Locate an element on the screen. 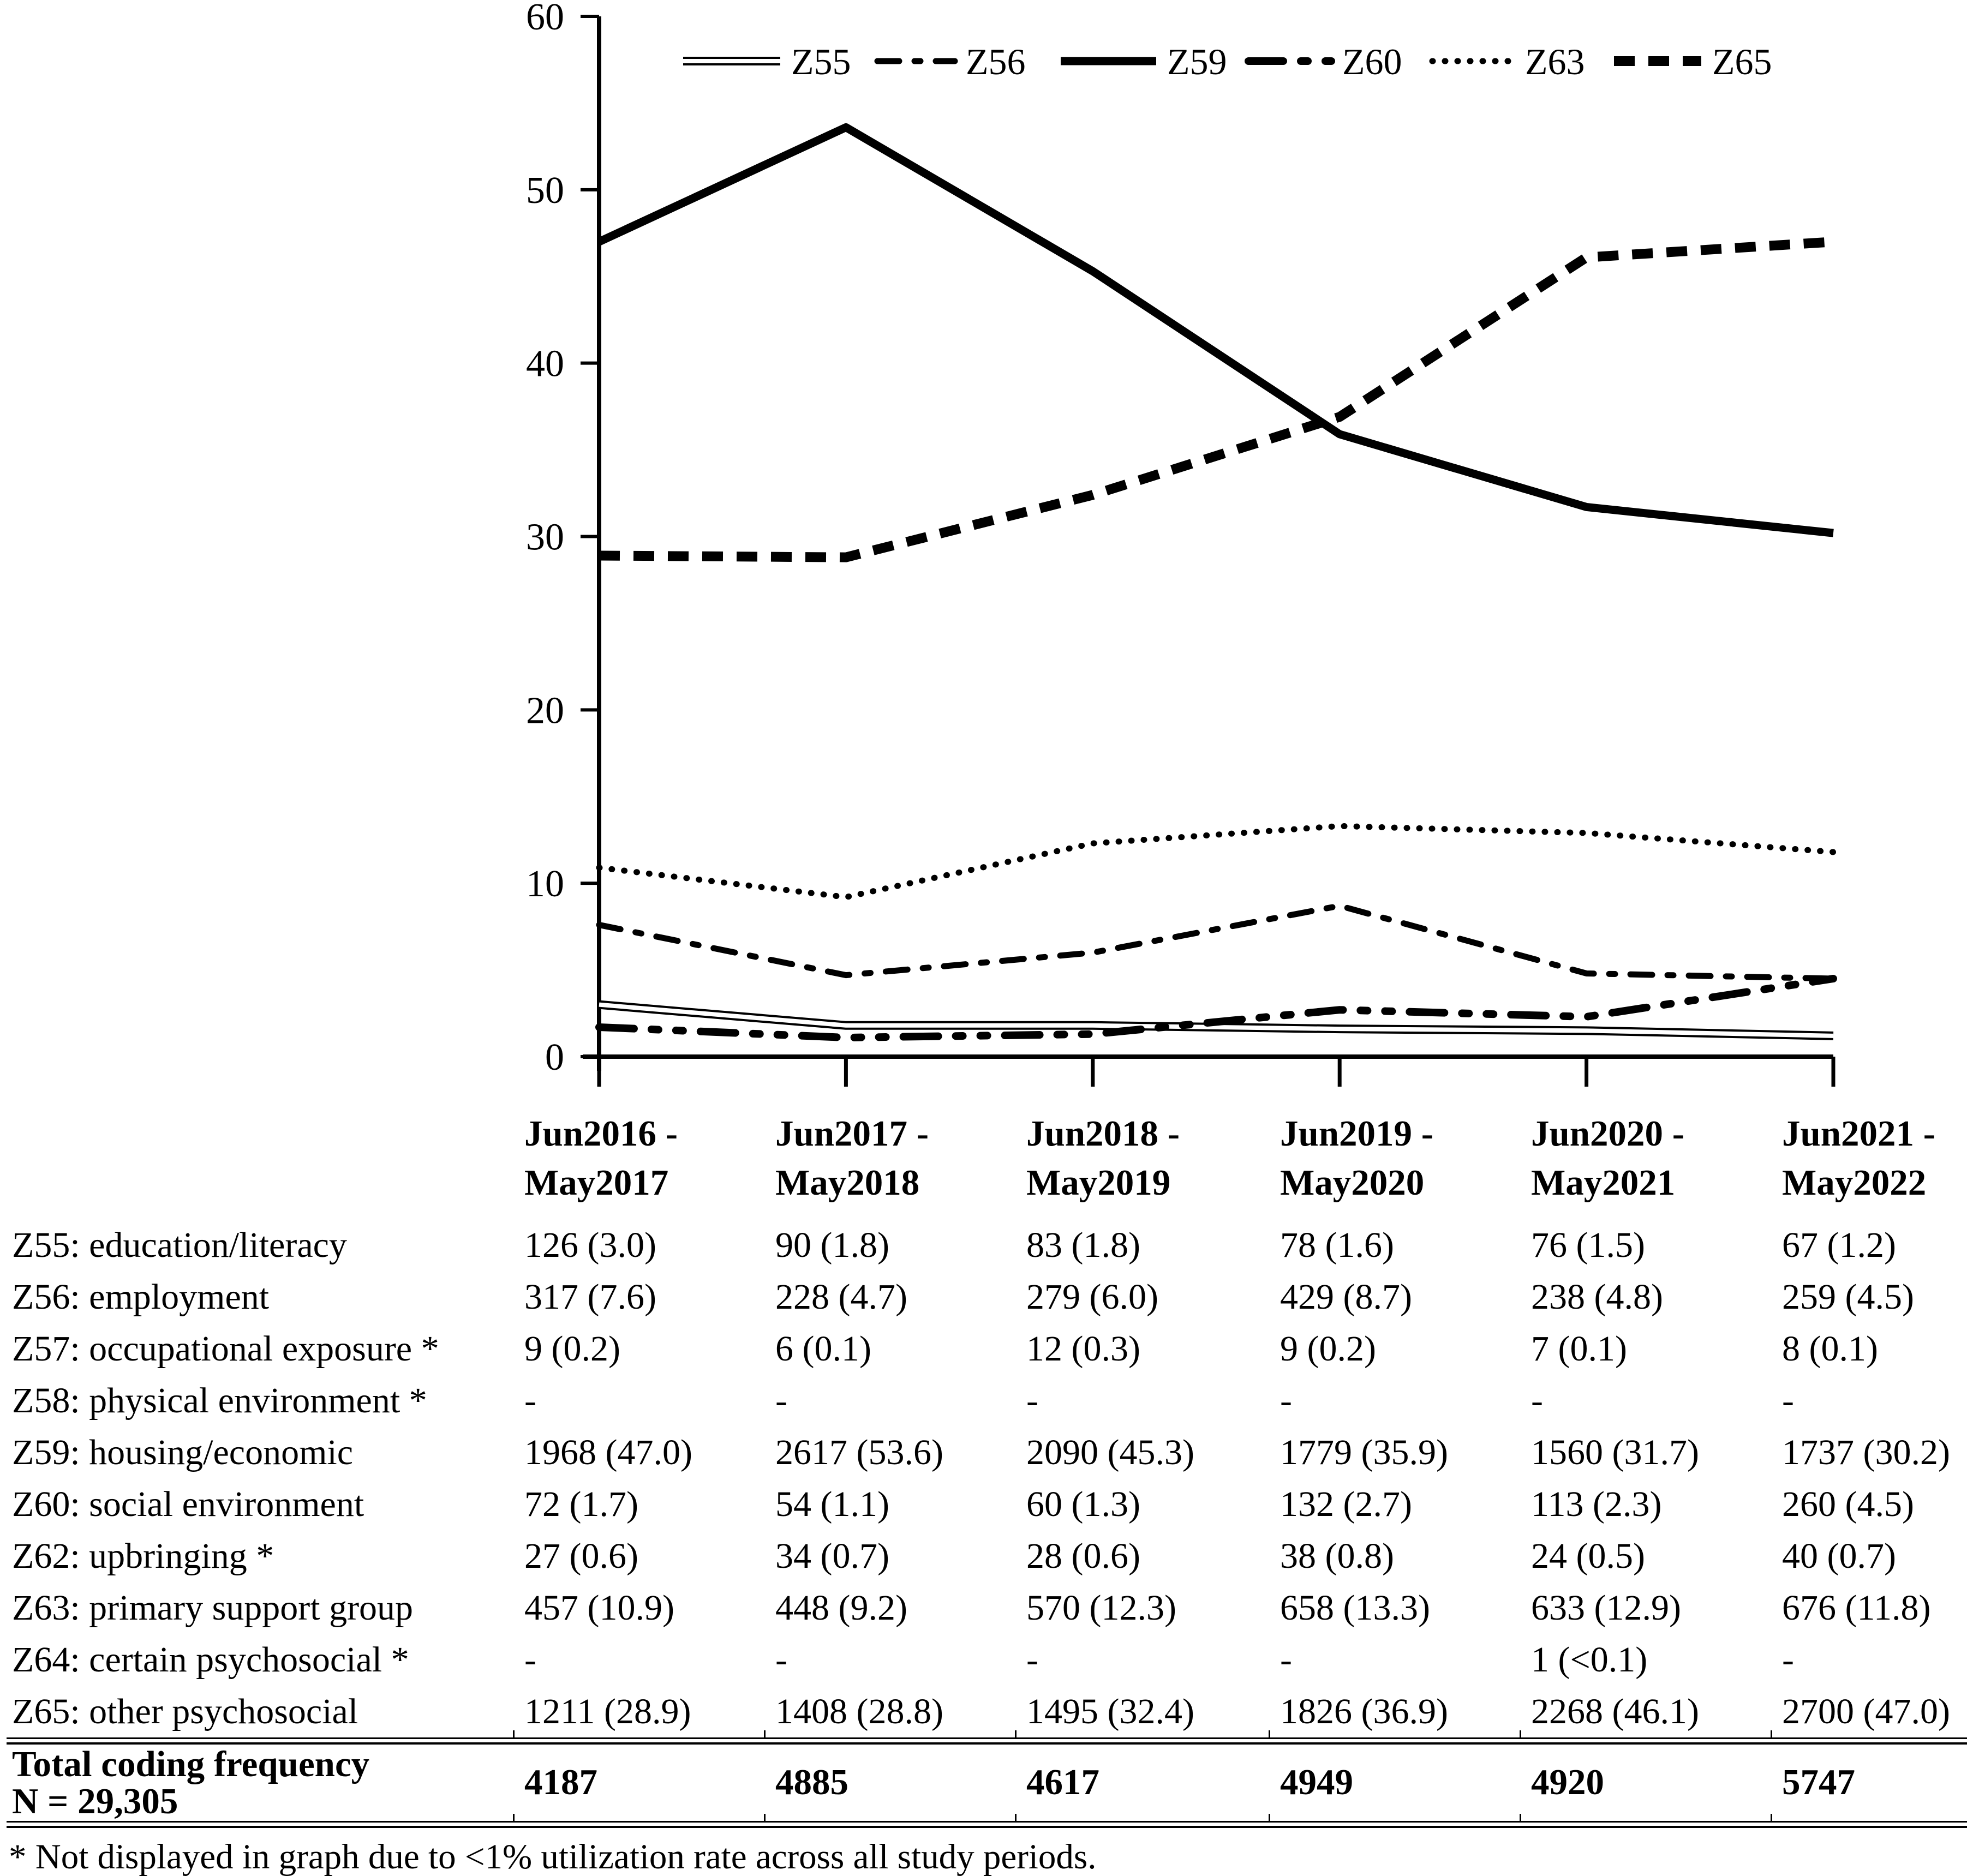 The height and width of the screenshot is (1876, 1967). total-label-line1: Total coding frequency is located at coordinates (191, 1764).